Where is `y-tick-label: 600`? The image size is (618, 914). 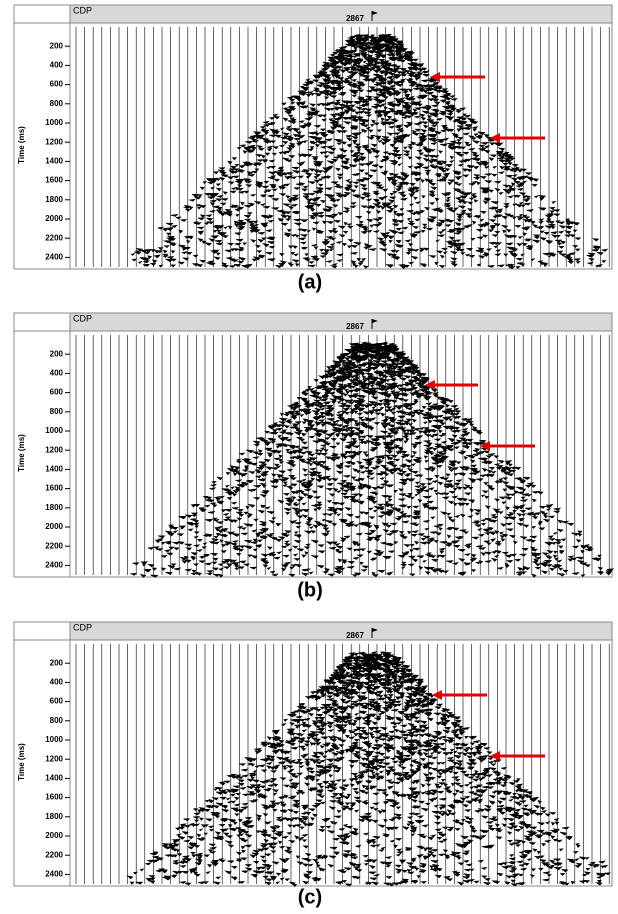
y-tick-label: 600 is located at coordinates (57, 84).